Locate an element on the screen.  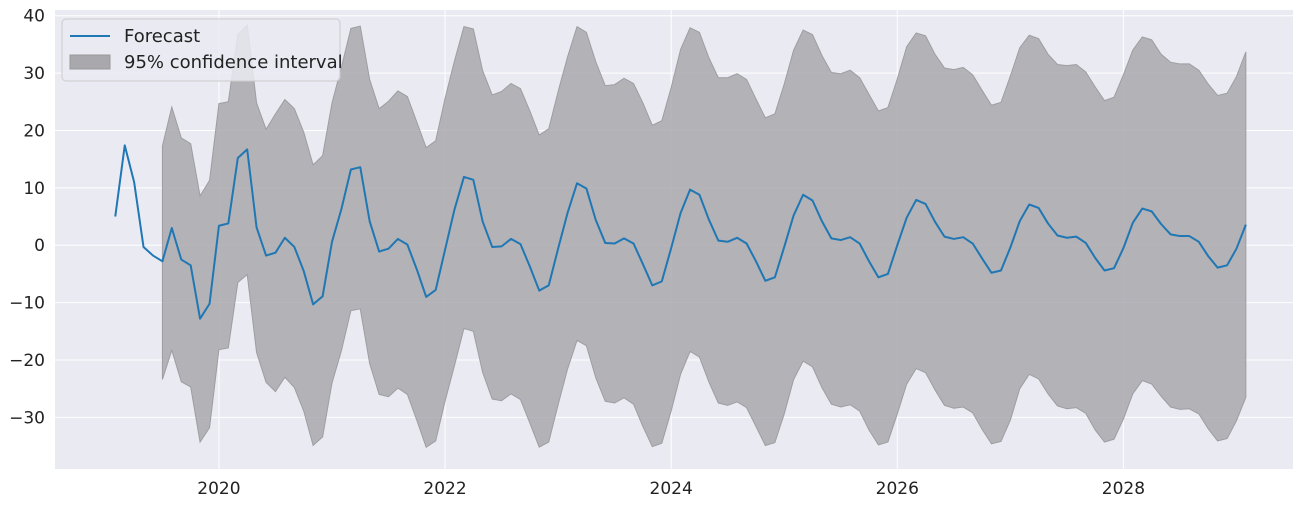
x-tick-label: 2026 is located at coordinates (897, 489).